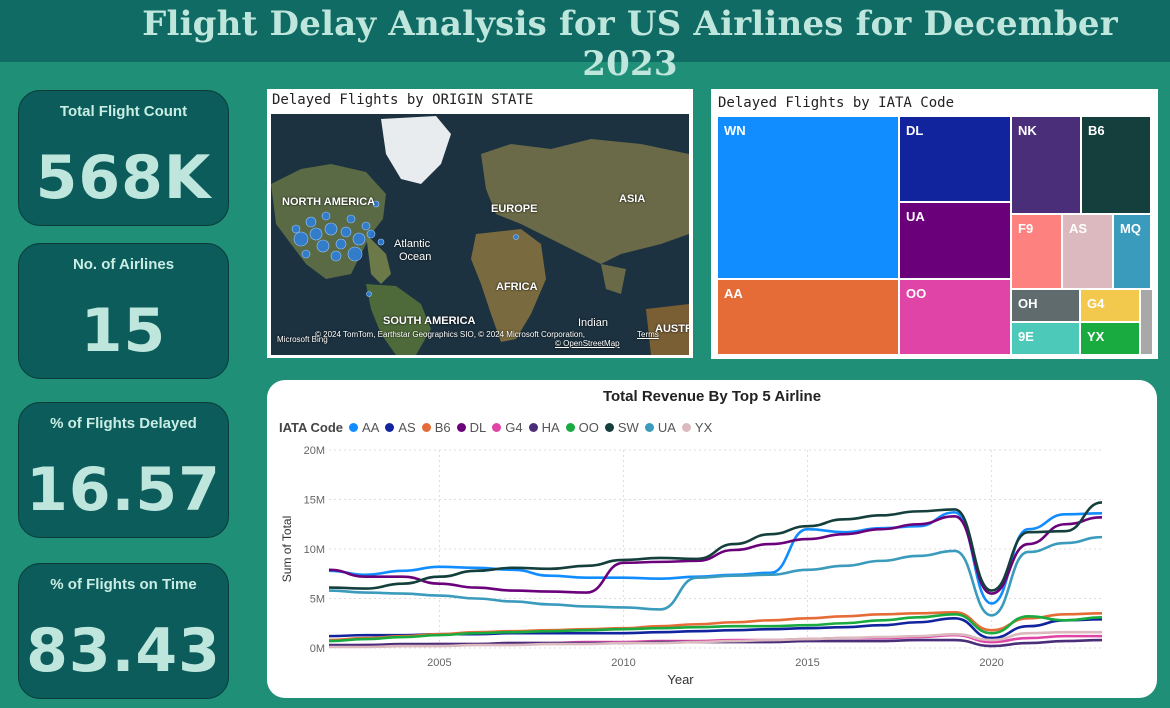 The height and width of the screenshot is (708, 1170). What do you see at coordinates (123, 331) in the screenshot?
I see `kpi-value: 15` at bounding box center [123, 331].